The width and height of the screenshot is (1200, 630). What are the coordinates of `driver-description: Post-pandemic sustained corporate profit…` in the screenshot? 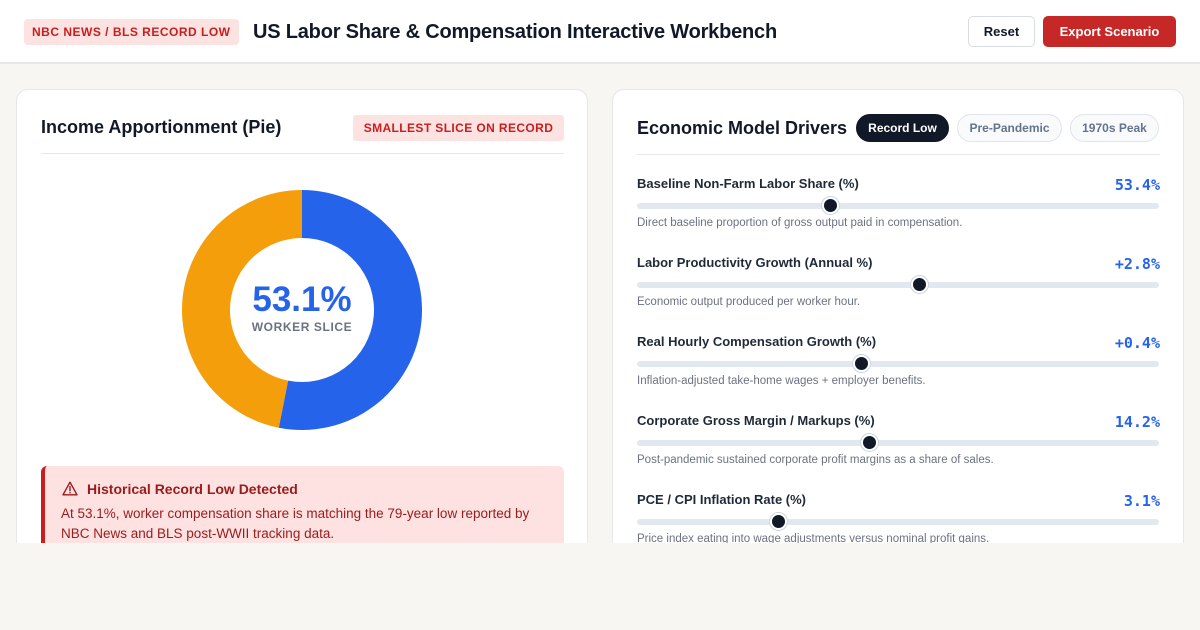 It's located at (815, 460).